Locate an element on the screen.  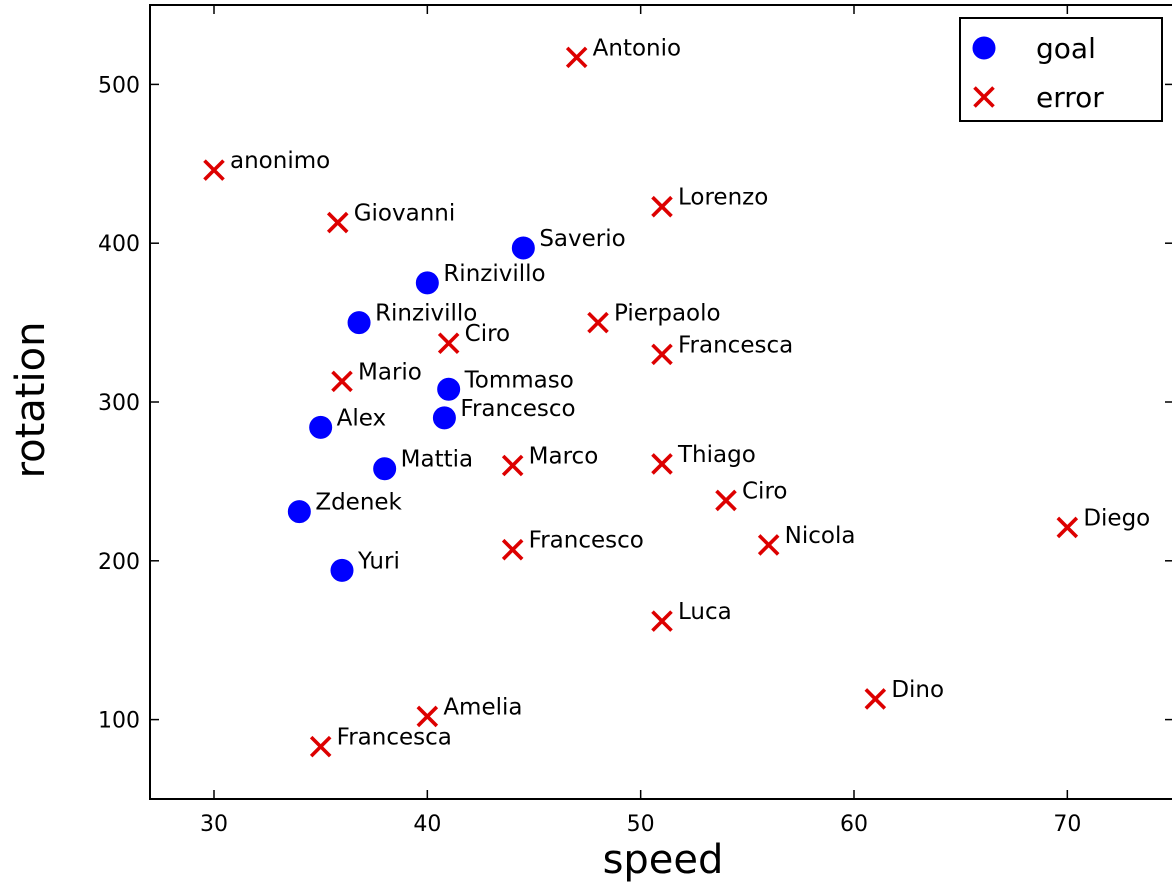
point-label: Amelia is located at coordinates (482, 707).